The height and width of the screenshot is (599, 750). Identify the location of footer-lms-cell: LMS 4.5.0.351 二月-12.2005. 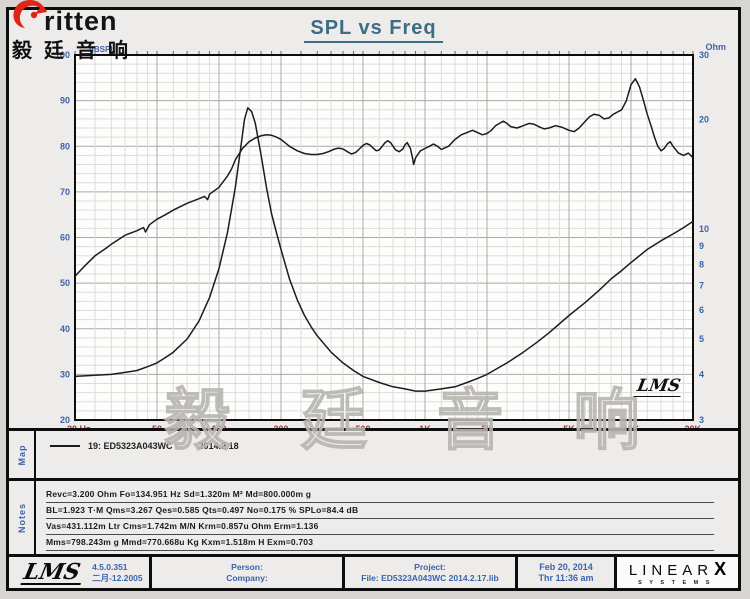
(79, 572).